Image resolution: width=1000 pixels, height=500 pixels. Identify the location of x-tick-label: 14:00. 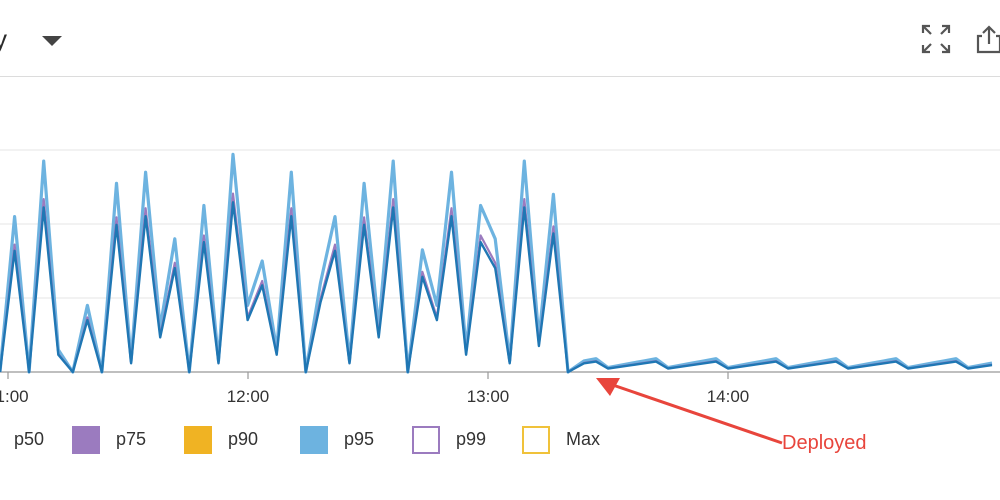
(728, 396).